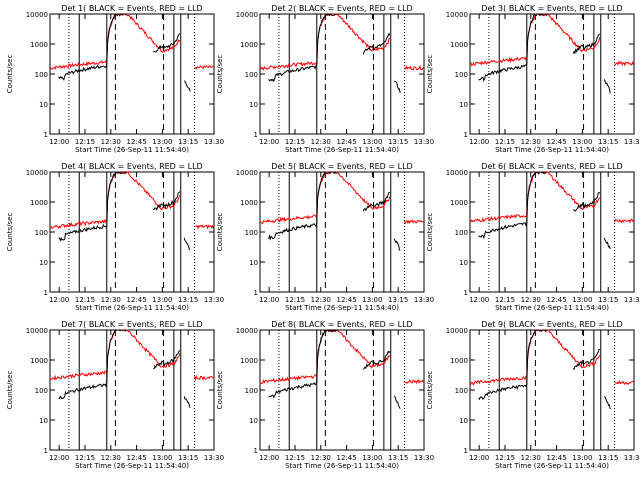 This screenshot has width=640, height=480. I want to click on panel-title: Det 1( BLACK = Events, RED = LLD, so click(131, 8).